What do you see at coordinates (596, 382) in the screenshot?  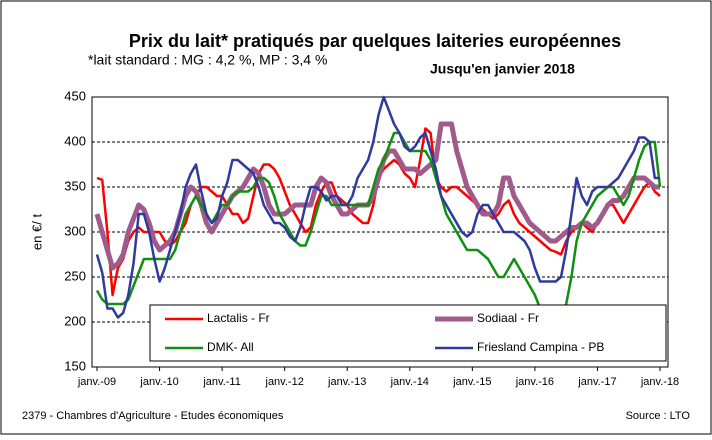 I see `x-tick-label: janv.-17` at bounding box center [596, 382].